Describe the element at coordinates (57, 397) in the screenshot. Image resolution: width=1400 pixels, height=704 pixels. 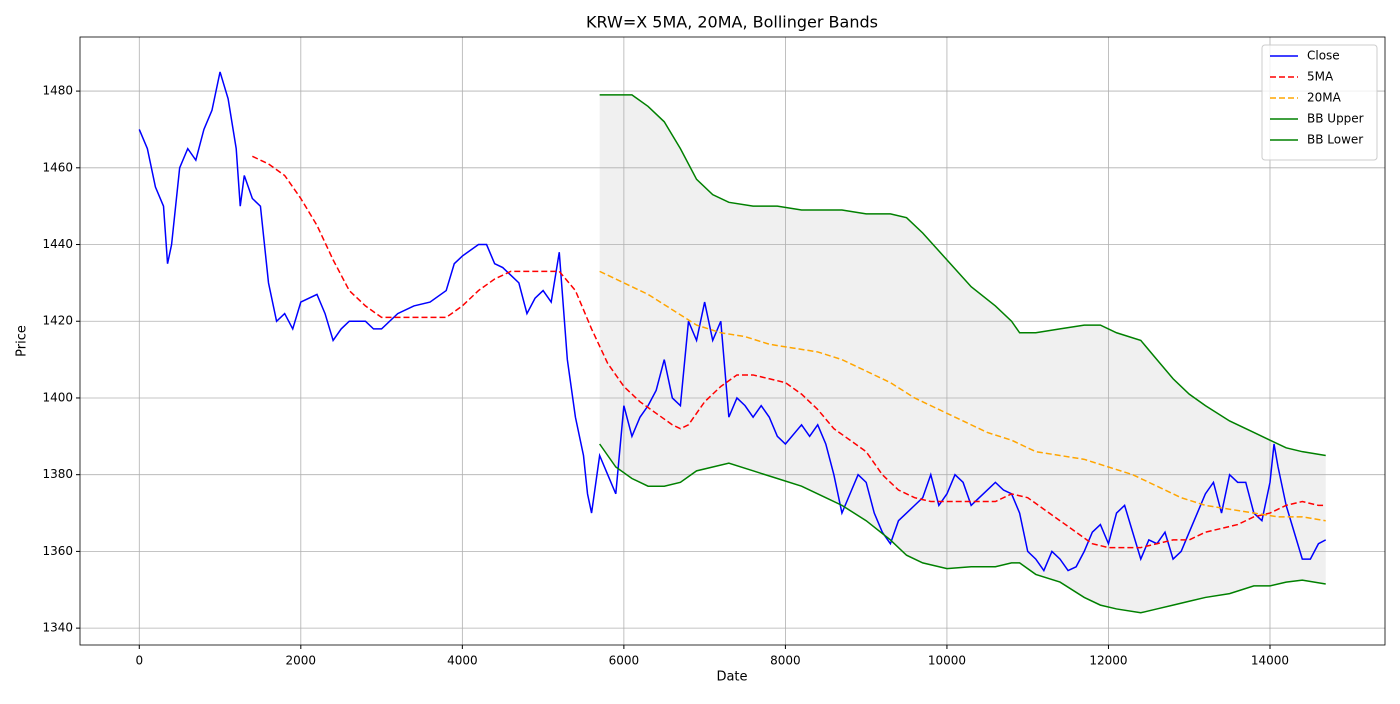
I see `y-tick-label: 1400` at that location.